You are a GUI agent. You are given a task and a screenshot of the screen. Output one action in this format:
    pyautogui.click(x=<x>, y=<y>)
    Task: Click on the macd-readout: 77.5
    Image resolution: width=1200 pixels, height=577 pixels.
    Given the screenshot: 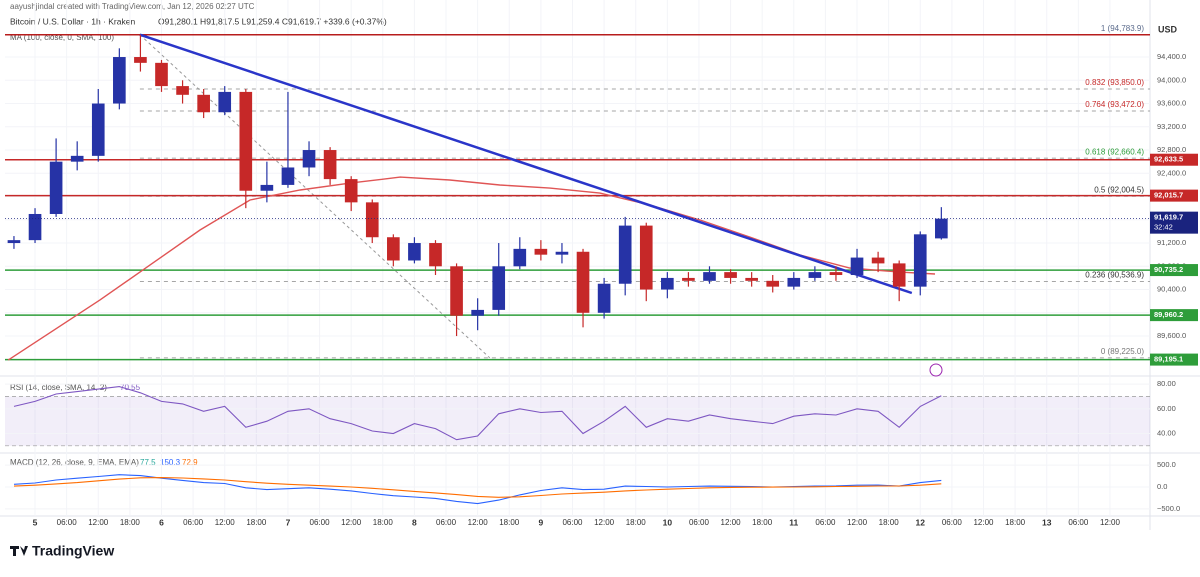 What is the action you would take?
    pyautogui.click(x=148, y=462)
    